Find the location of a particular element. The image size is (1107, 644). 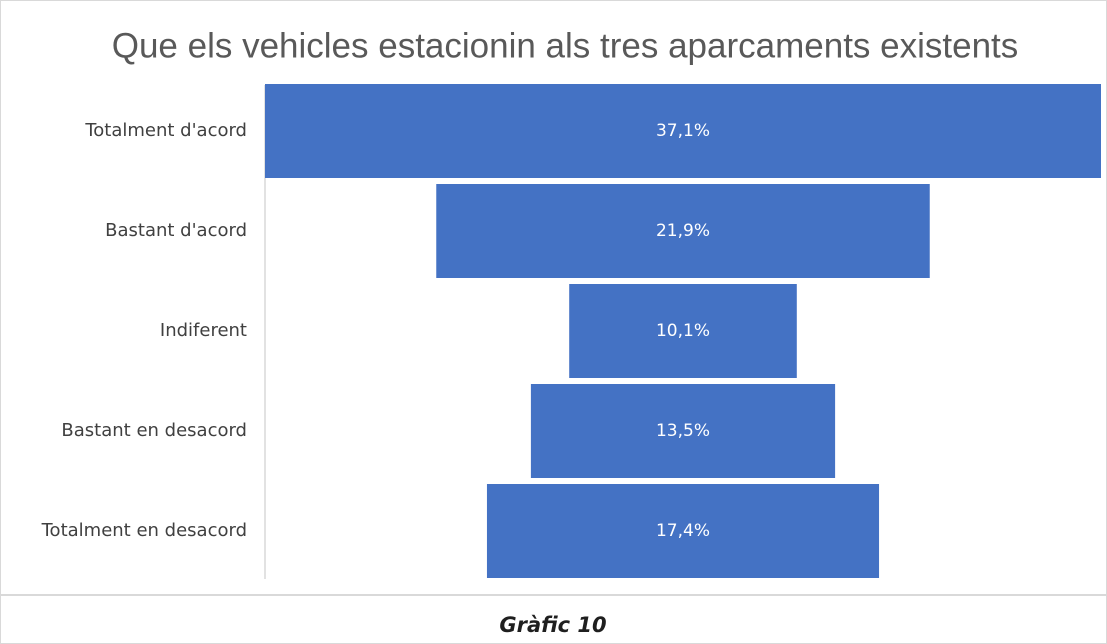

category-label: Bastant en desacord is located at coordinates (154, 430).